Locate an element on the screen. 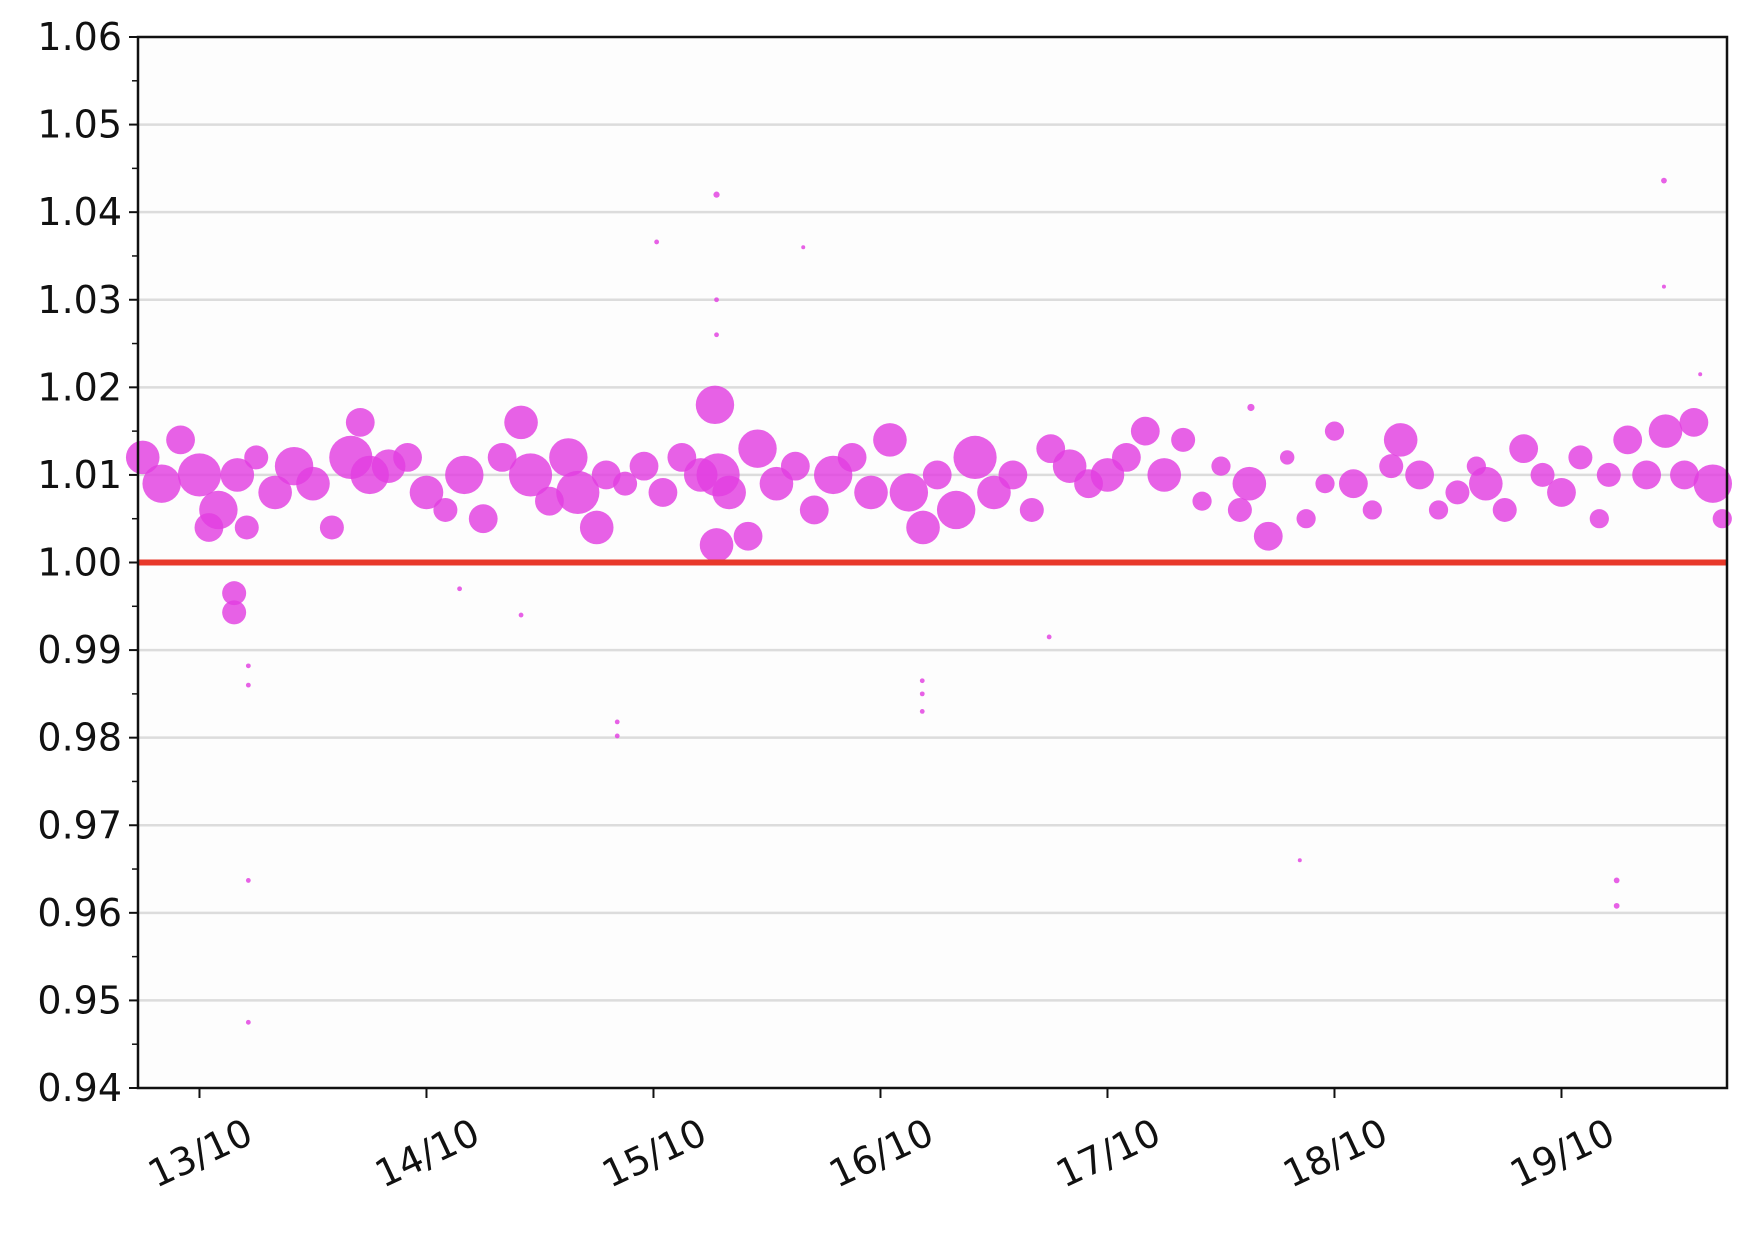 This screenshot has width=1760, height=1246. y-tick-label: 1.05 is located at coordinates (79, 125).